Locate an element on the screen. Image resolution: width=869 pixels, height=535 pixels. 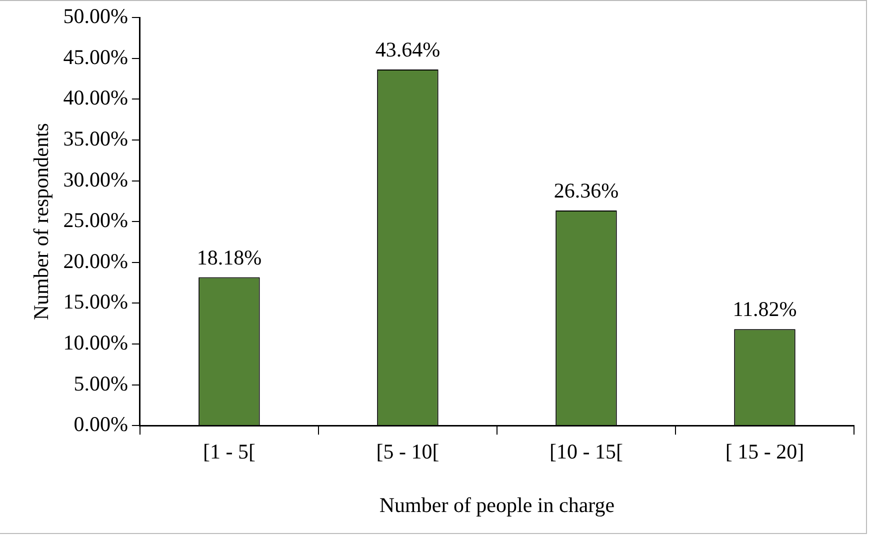
y-tick-label: 35.00% is located at coordinates (95, 138).